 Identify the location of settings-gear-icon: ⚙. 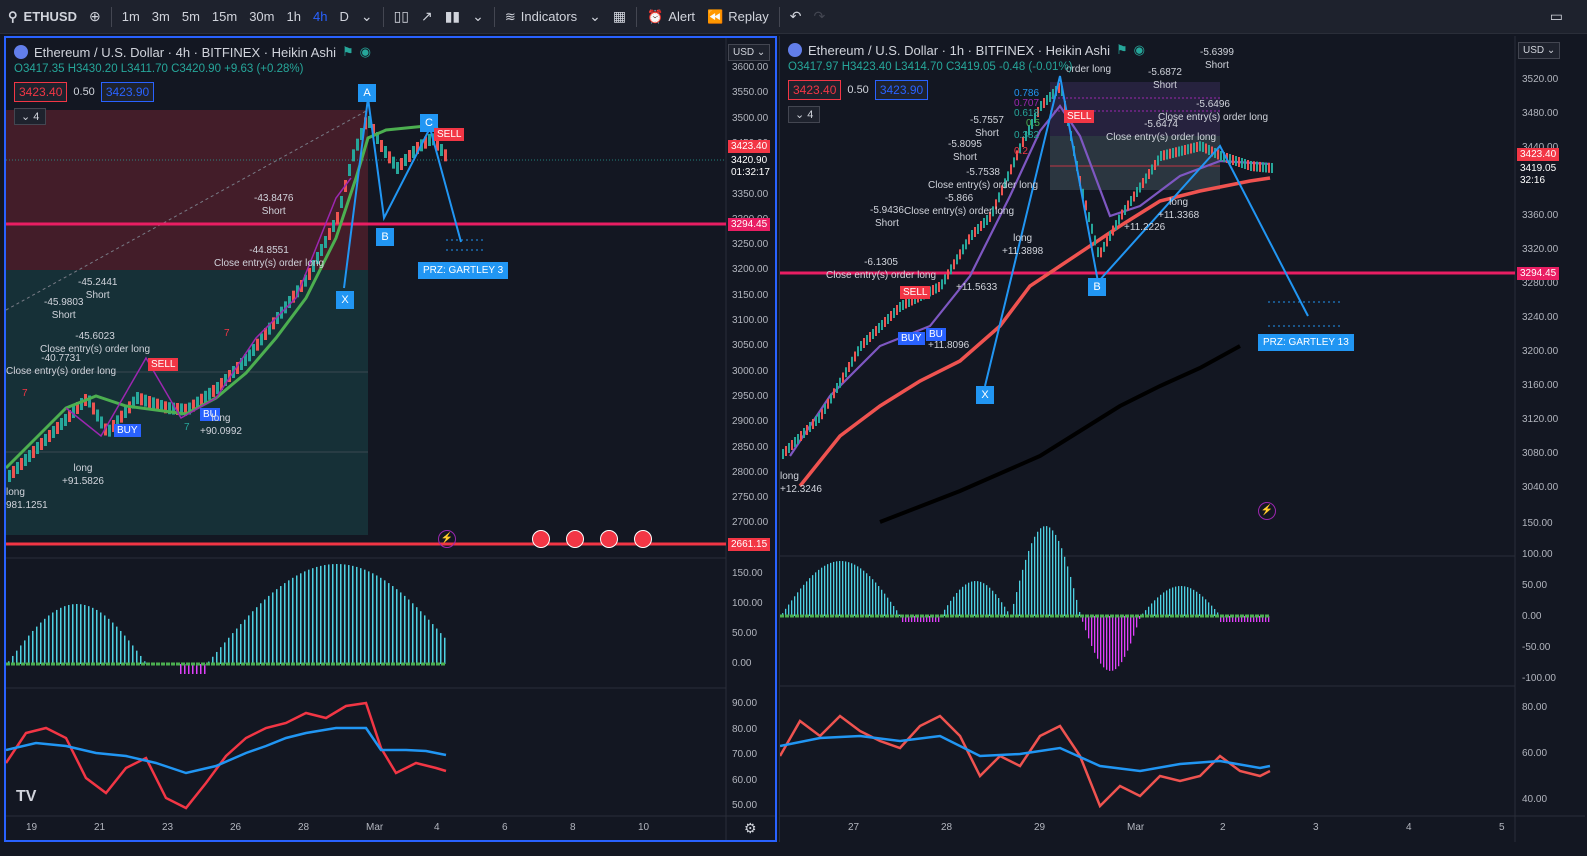
(750, 828).